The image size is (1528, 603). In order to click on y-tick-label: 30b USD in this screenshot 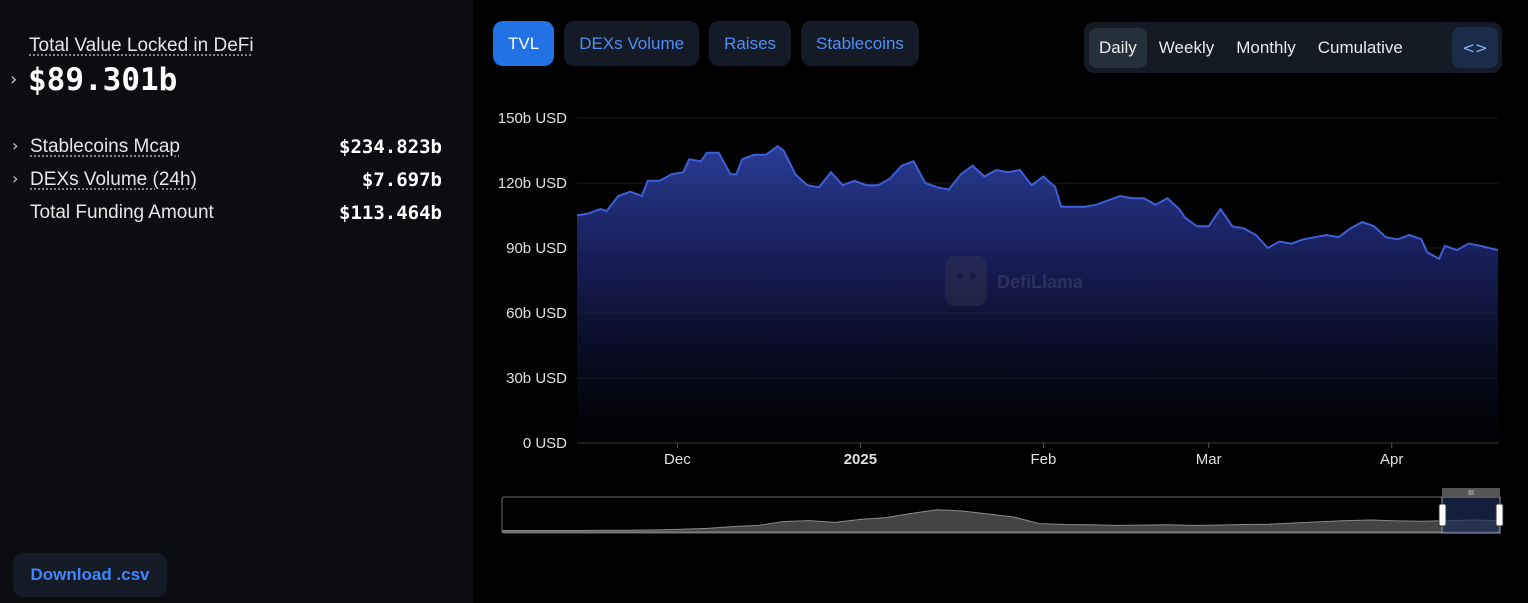, I will do `click(536, 378)`.